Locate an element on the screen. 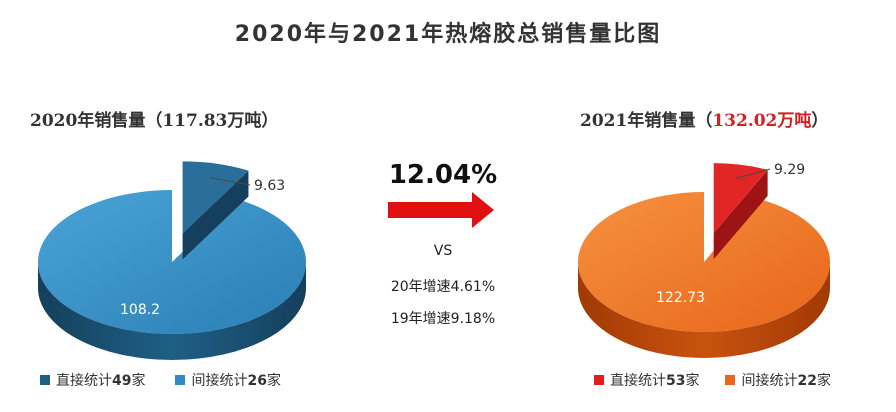 Image resolution: width=896 pixels, height=412 pixels. data-label-small: 9.29 is located at coordinates (789, 170).